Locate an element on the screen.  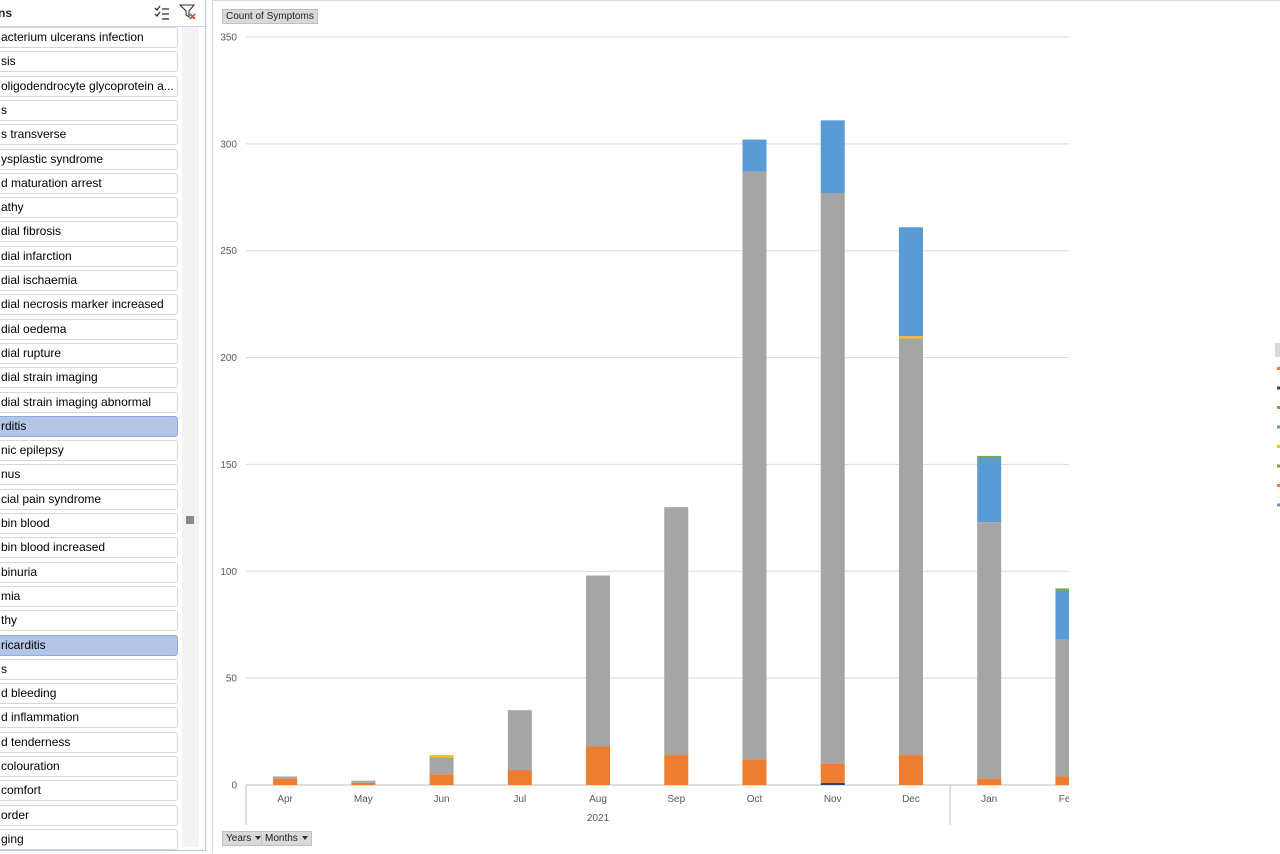
slicer-item: mia is located at coordinates (89, 596).